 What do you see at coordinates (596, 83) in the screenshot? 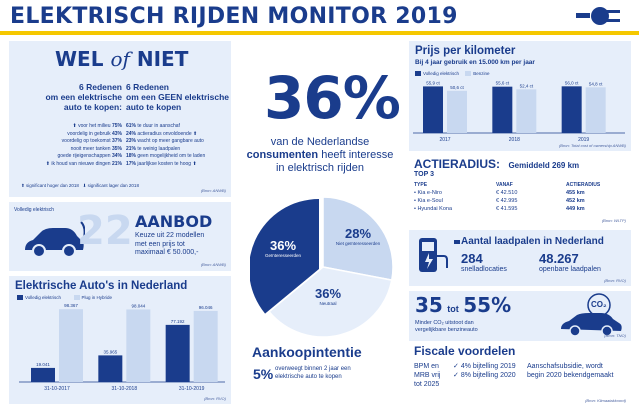
I see `data-label: 54,8 ct` at bounding box center [596, 83].